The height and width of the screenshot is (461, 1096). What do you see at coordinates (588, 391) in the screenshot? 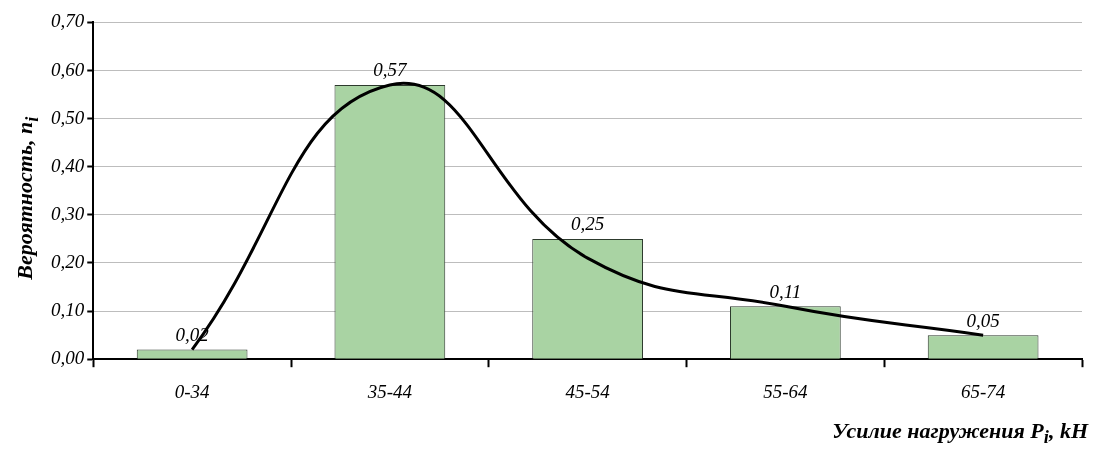
I see `x-tick-label: 45-54` at bounding box center [588, 391].